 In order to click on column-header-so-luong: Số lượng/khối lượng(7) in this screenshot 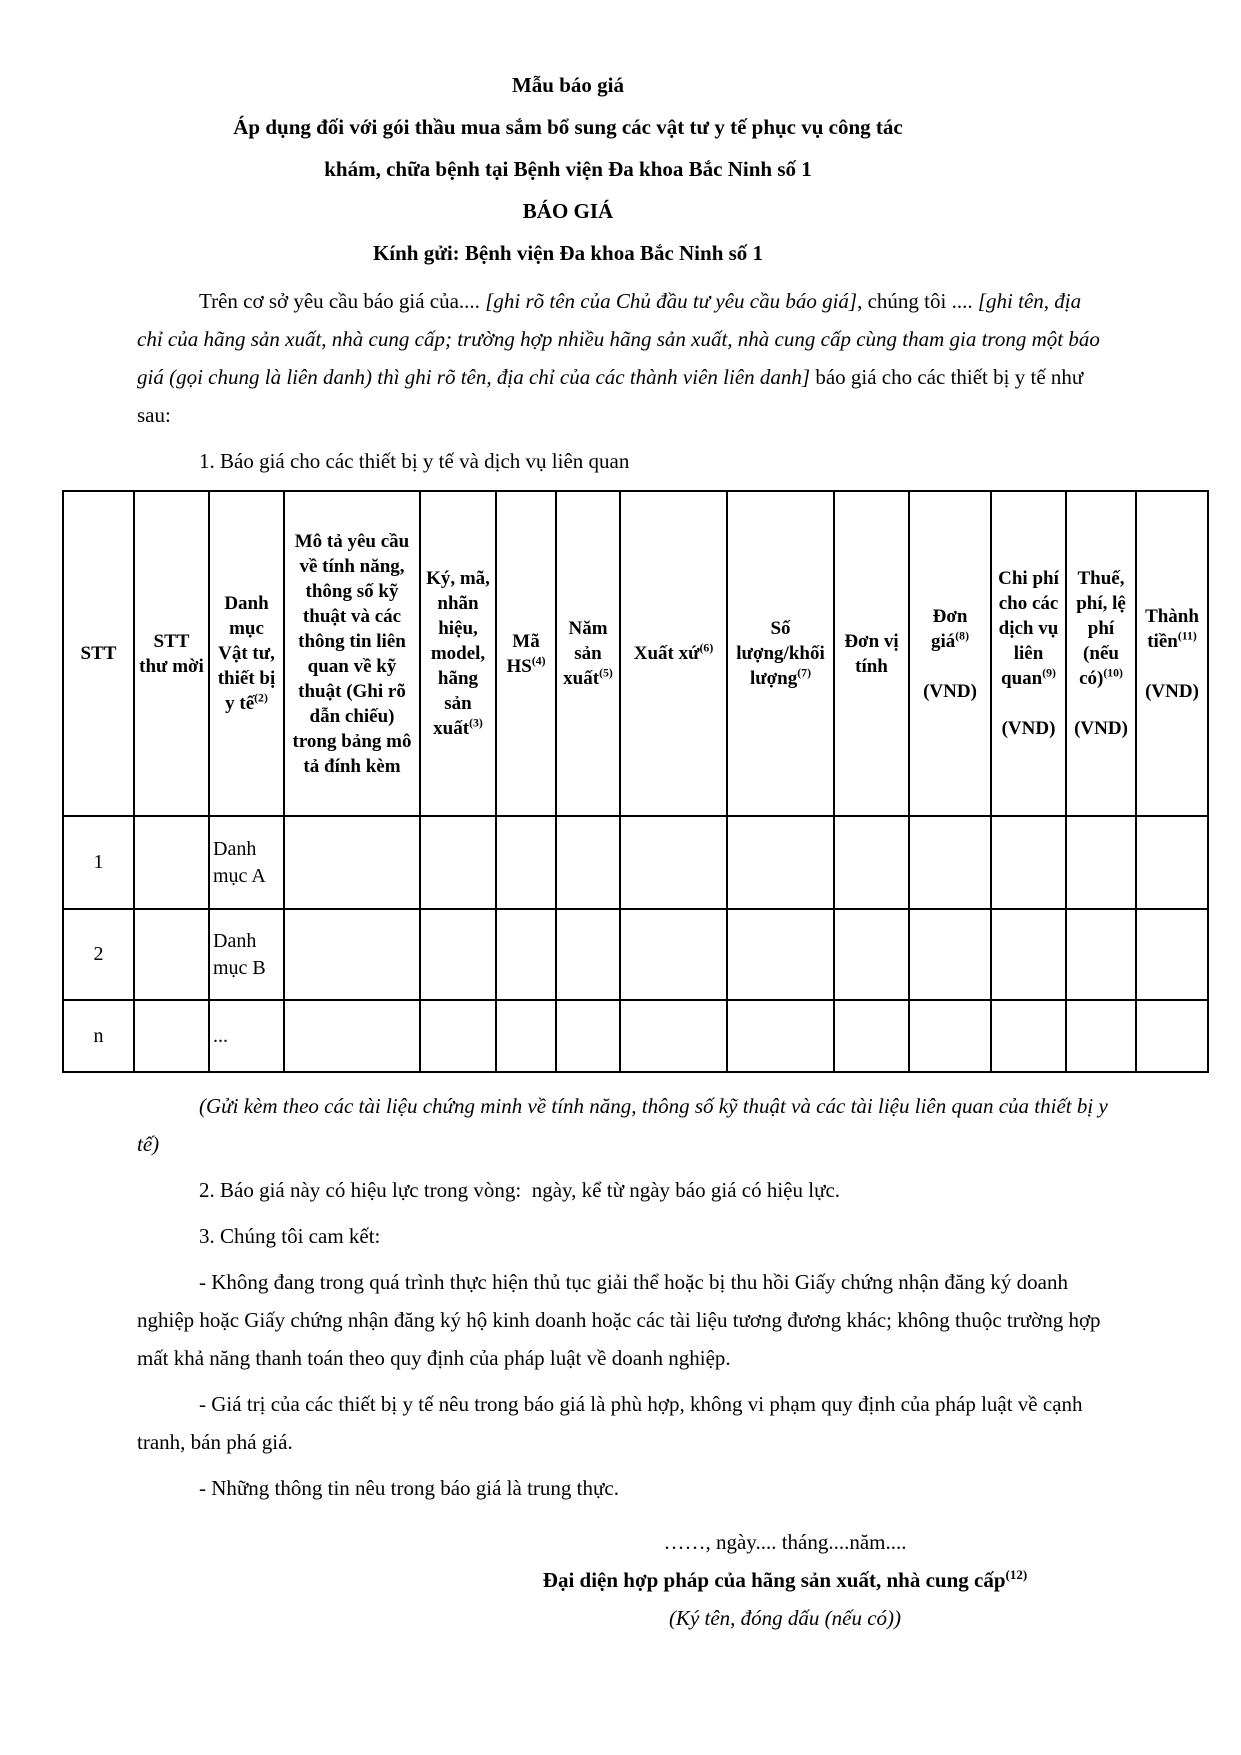, I will do `click(780, 653)`.